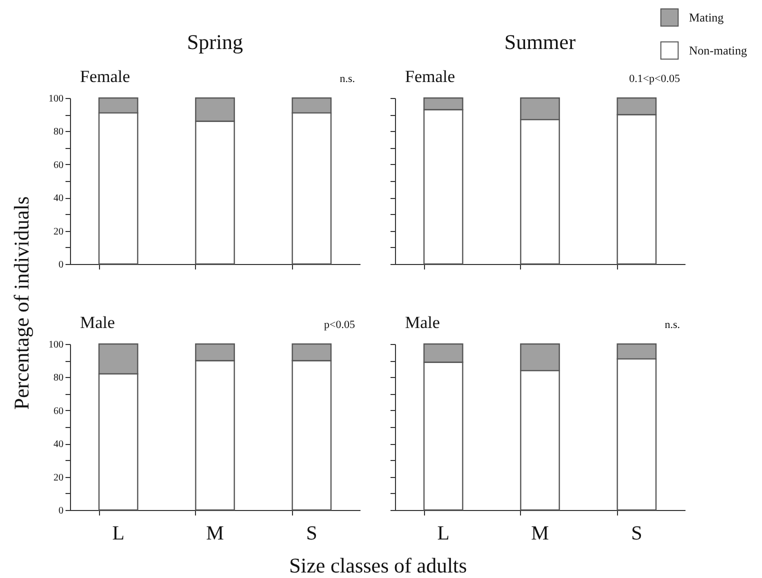 This screenshot has height=578, width=762. Describe the element at coordinates (706, 17) in the screenshot. I see `legend-label: Mating` at that location.